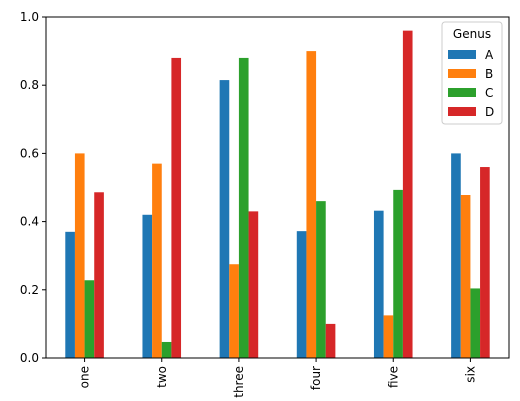 This screenshot has height=401, width=520. I want to click on bar-c-four, so click(321, 279).